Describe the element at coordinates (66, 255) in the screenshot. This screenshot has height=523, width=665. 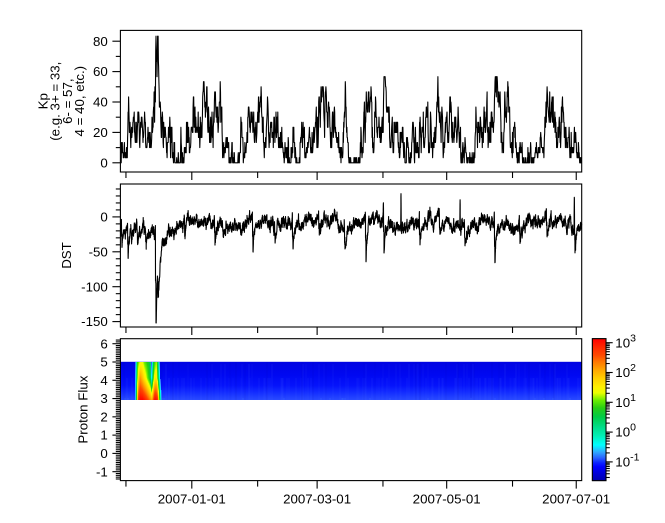
I see `svg-text: DST` at that location.